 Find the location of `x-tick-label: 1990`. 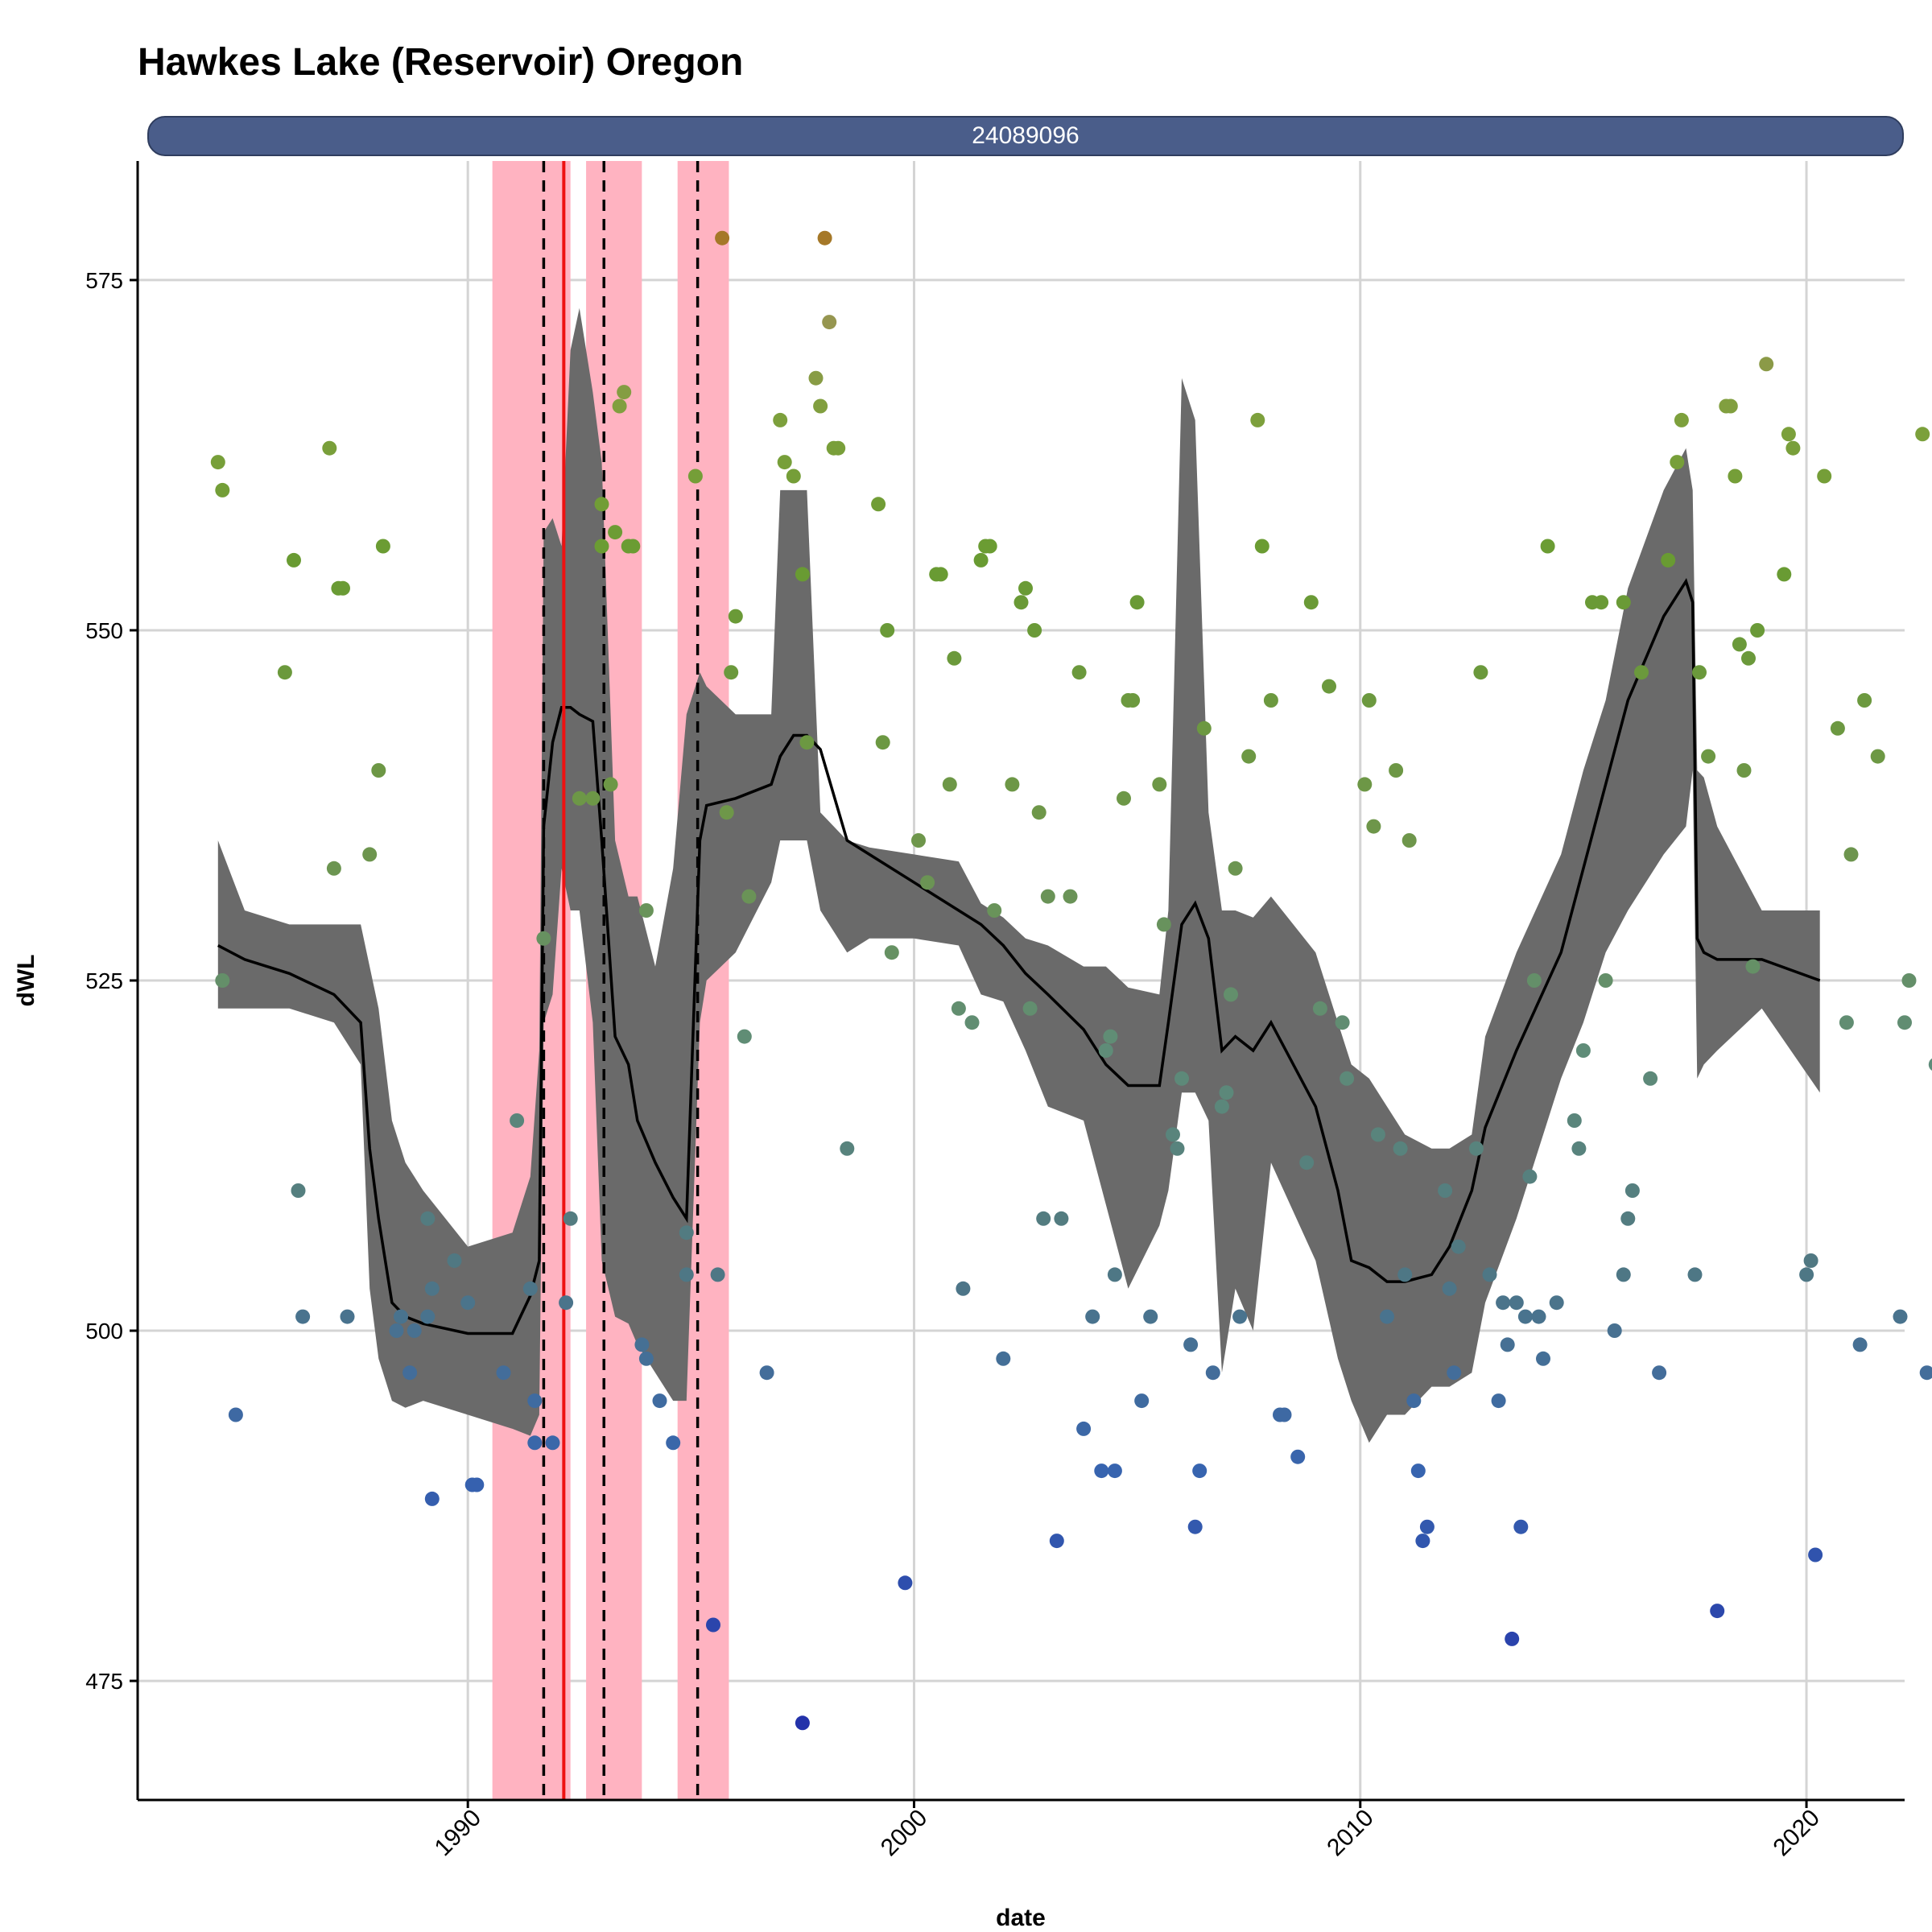

x-tick-label: 1990 is located at coordinates (458, 1833).